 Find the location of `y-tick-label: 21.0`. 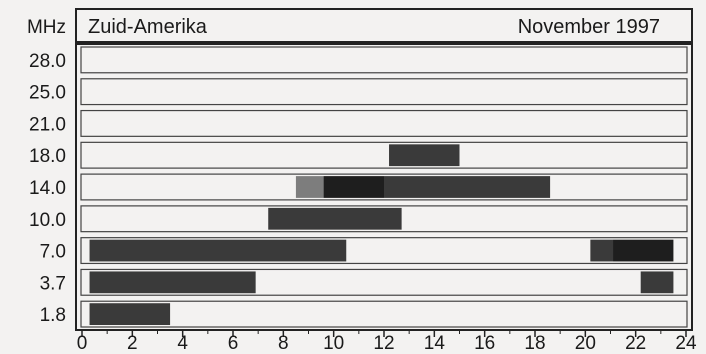

y-tick-label: 21.0 is located at coordinates (47, 124).